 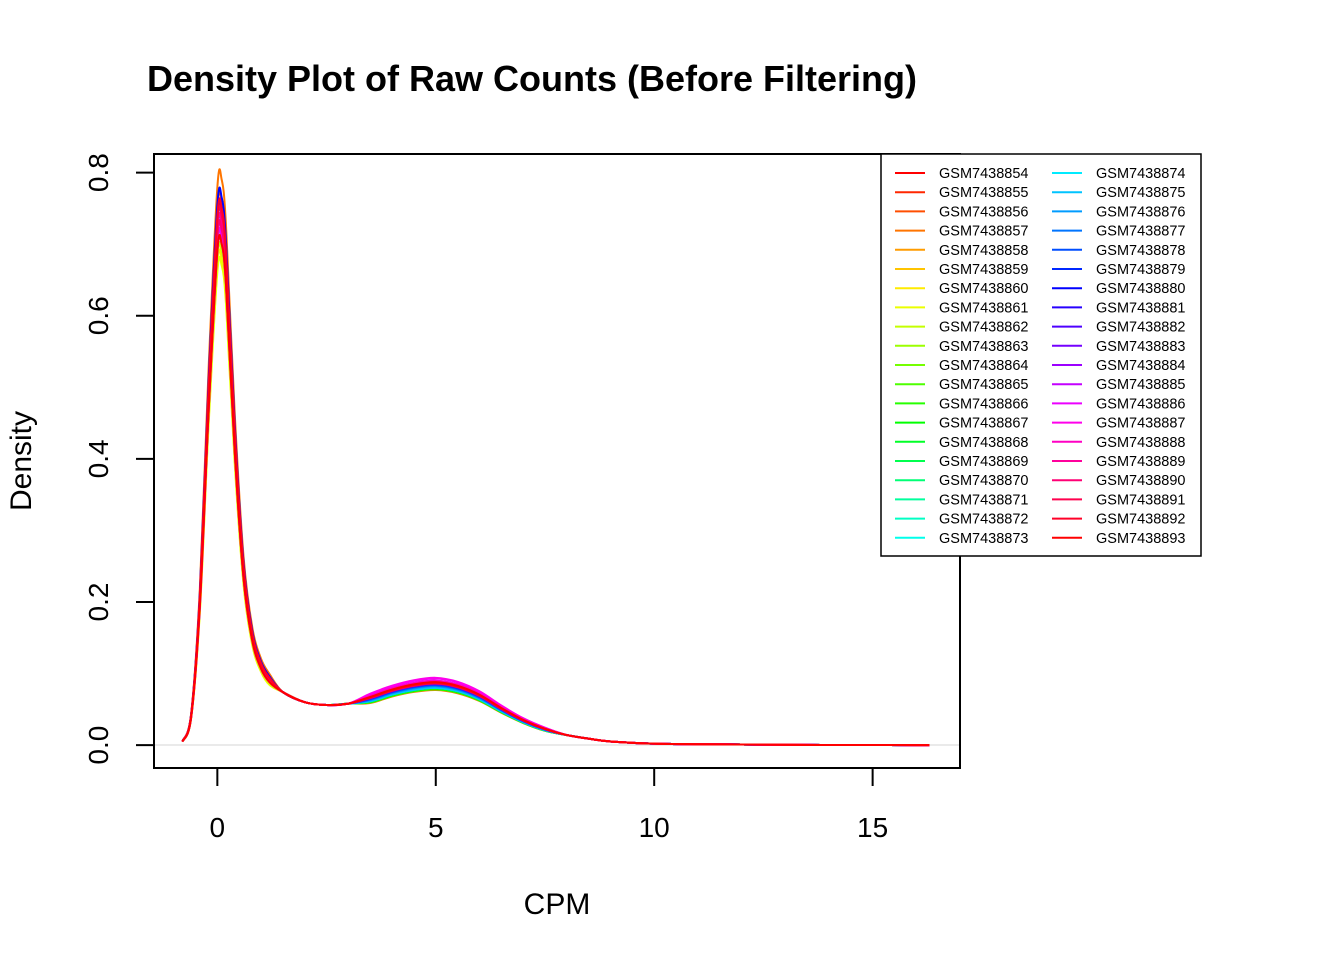 What do you see at coordinates (654, 827) in the screenshot?
I see `x-tick-label: 10` at bounding box center [654, 827].